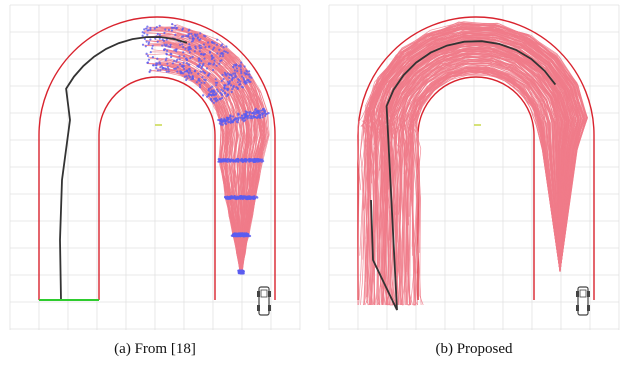  I want to click on car-wheel, so click(269, 294).